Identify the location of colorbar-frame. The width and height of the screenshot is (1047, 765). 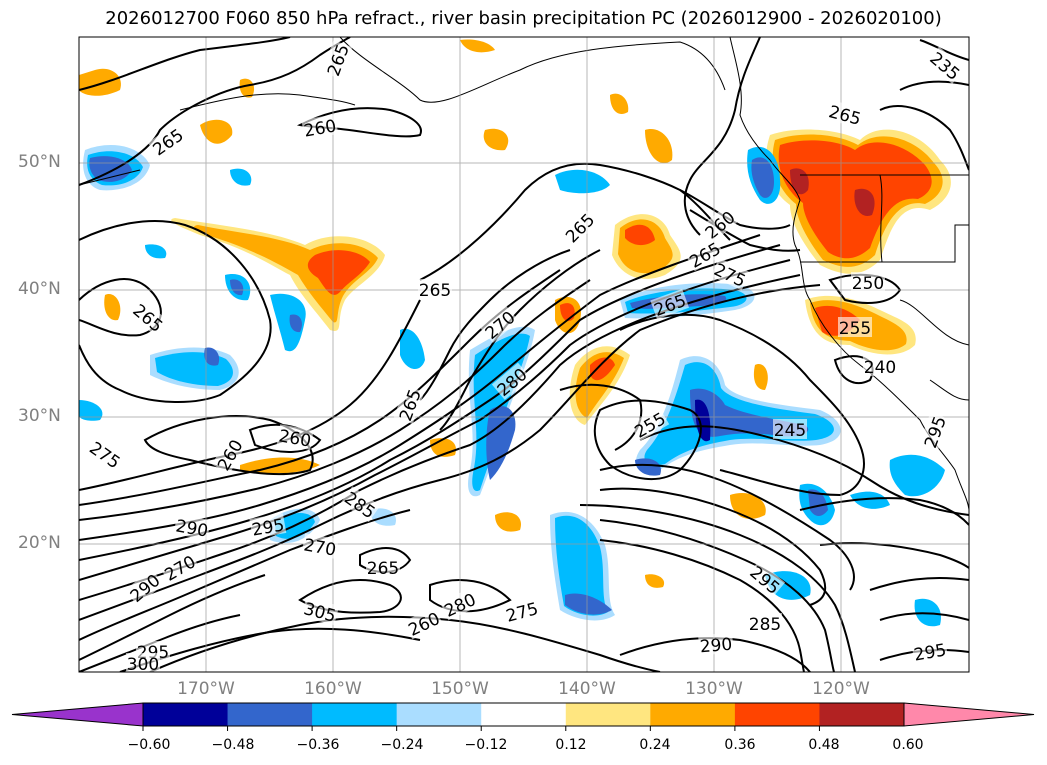
(523, 714).